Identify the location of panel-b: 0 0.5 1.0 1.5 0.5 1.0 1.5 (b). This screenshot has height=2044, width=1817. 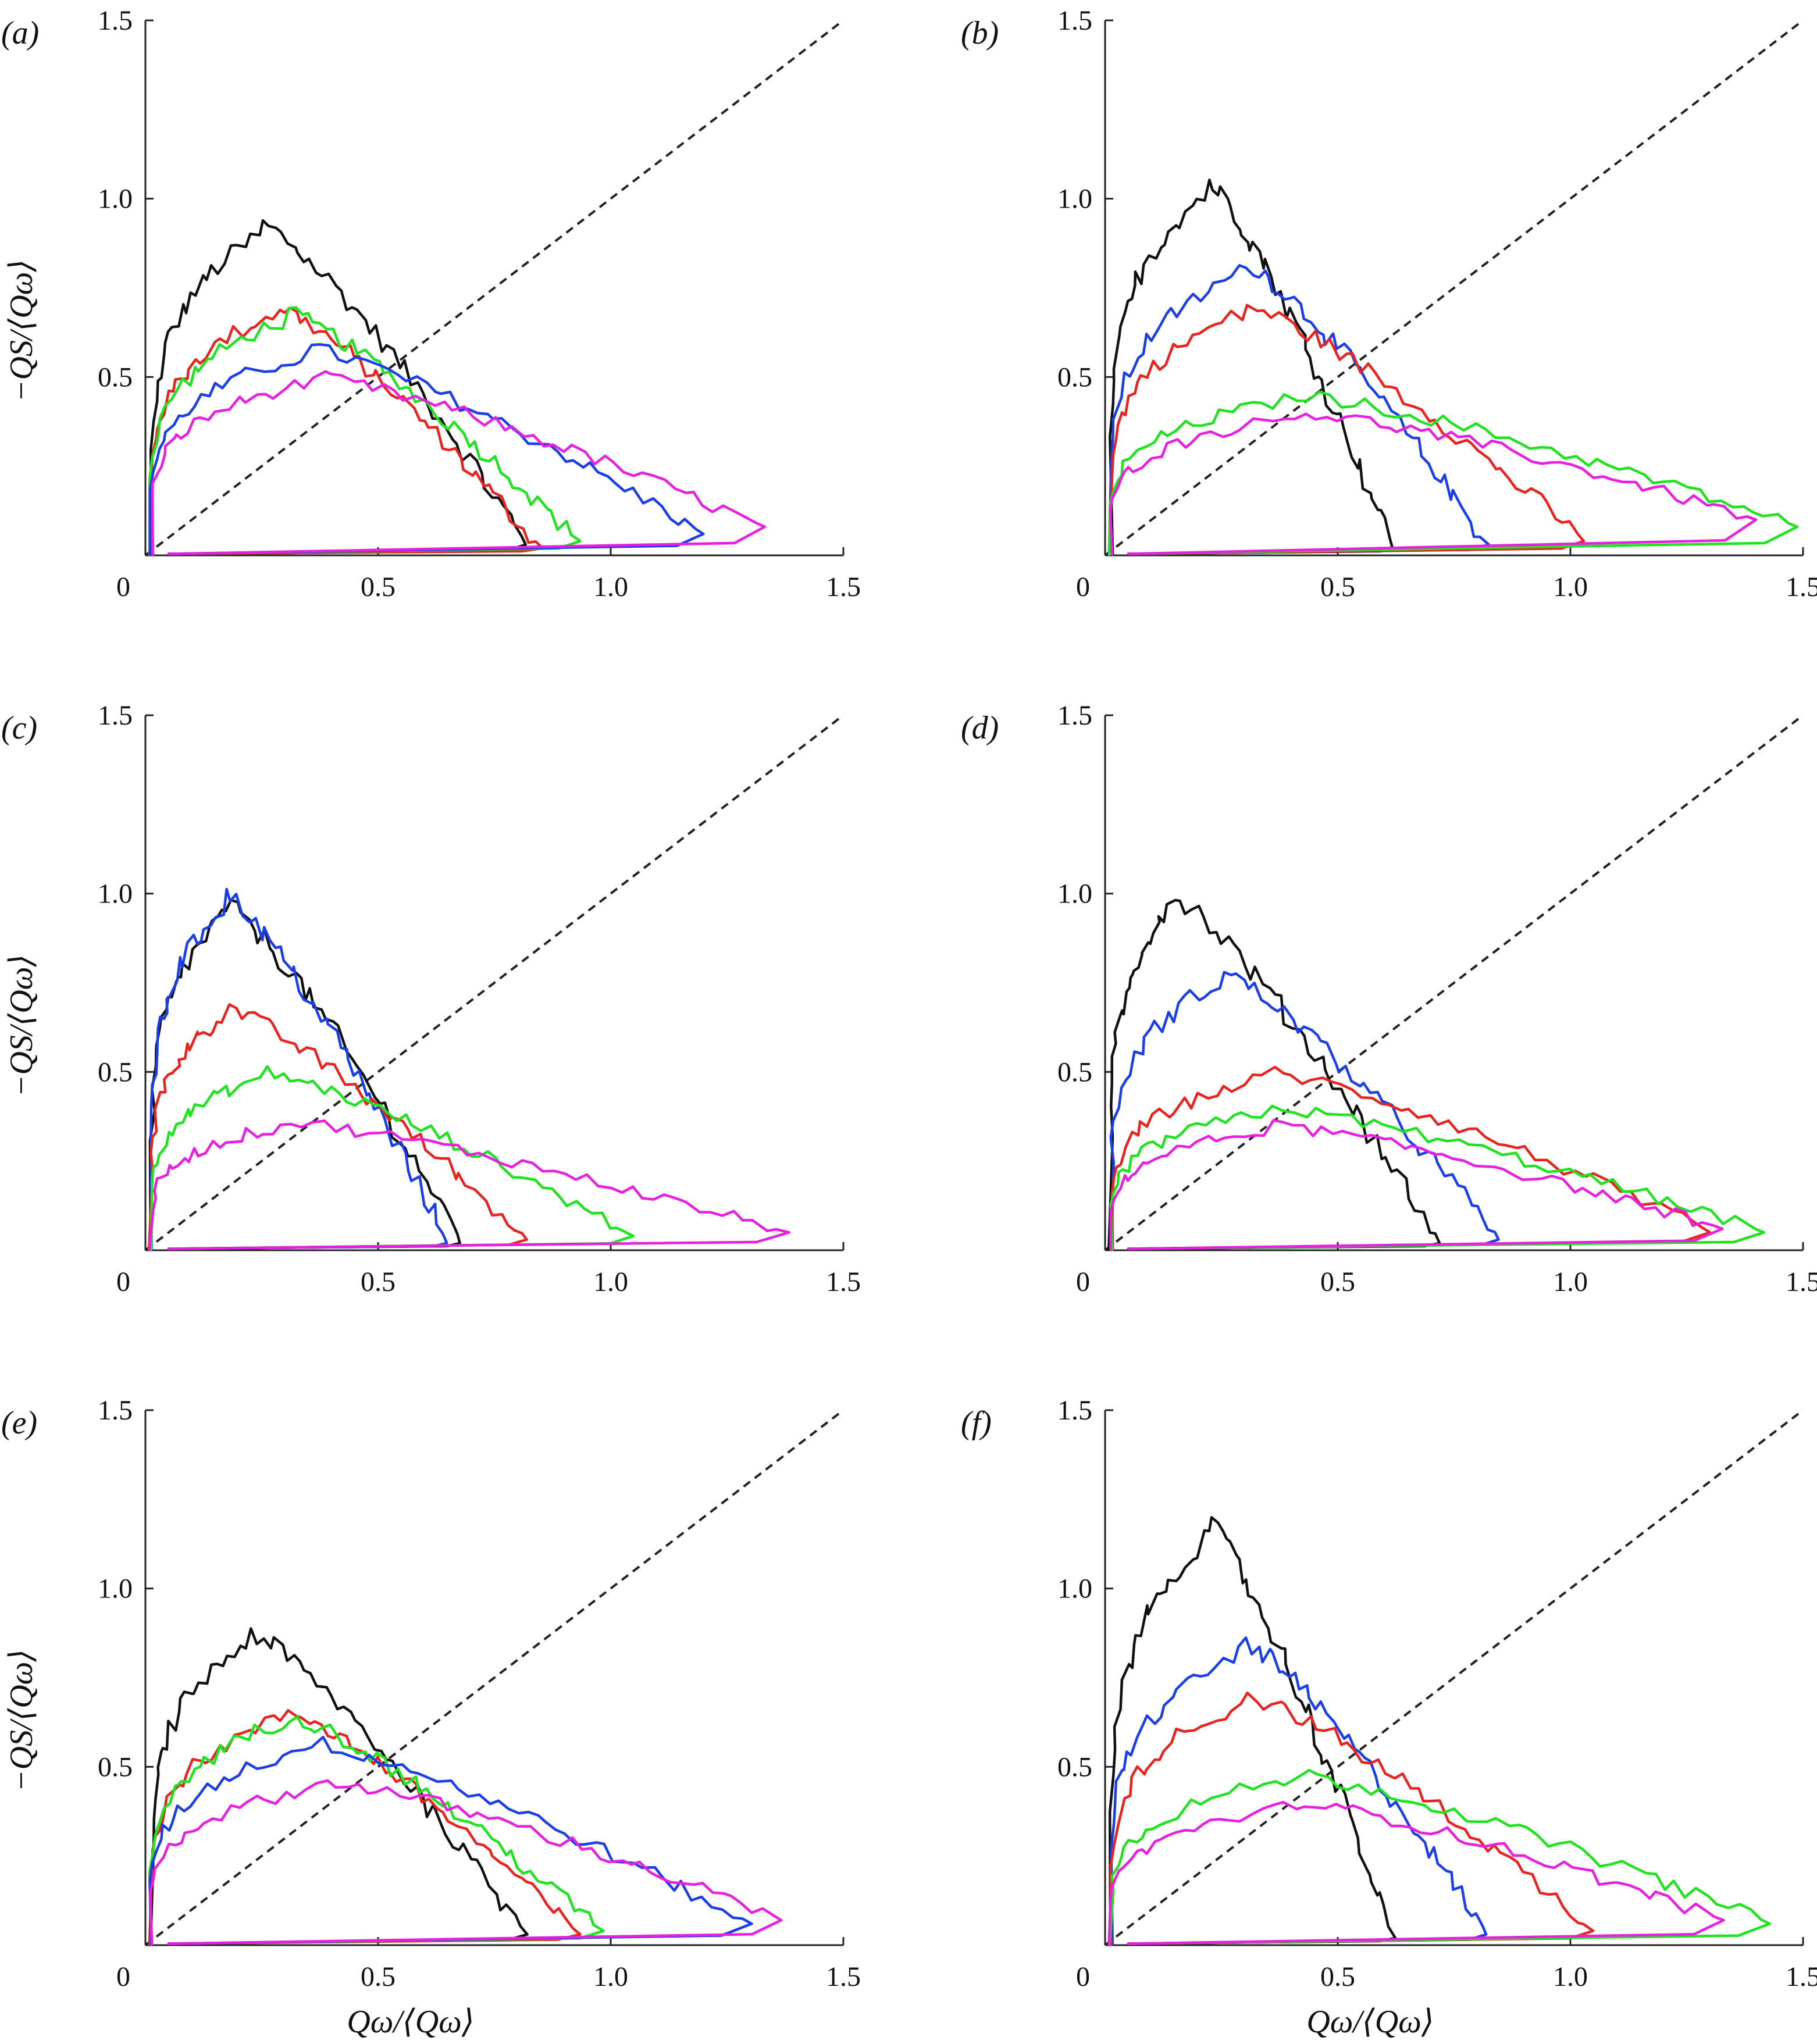
(1389, 303).